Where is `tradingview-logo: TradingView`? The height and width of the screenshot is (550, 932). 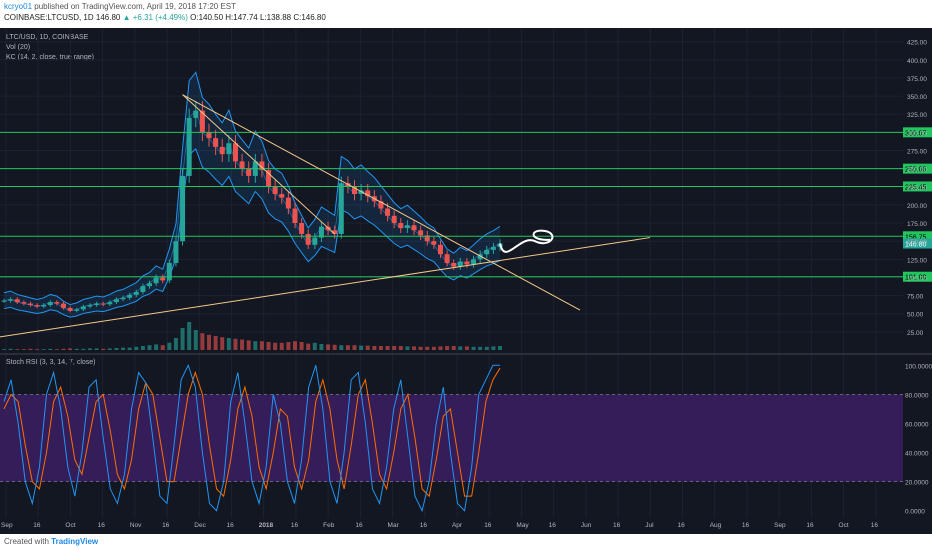
tradingview-logo: TradingView is located at coordinates (75, 541).